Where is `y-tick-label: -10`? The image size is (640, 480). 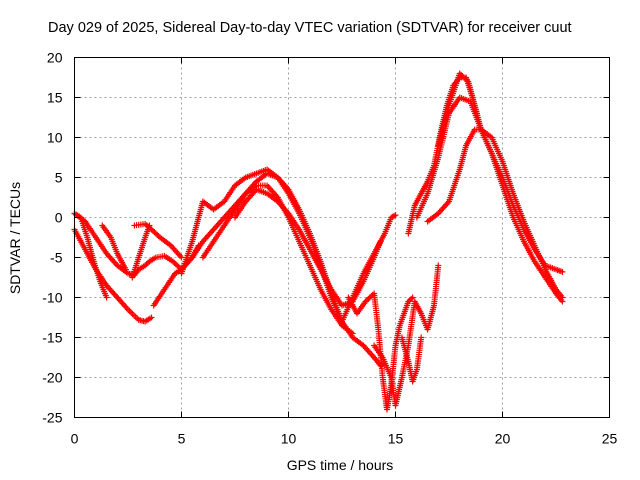
y-tick-label: -10 is located at coordinates (52, 298).